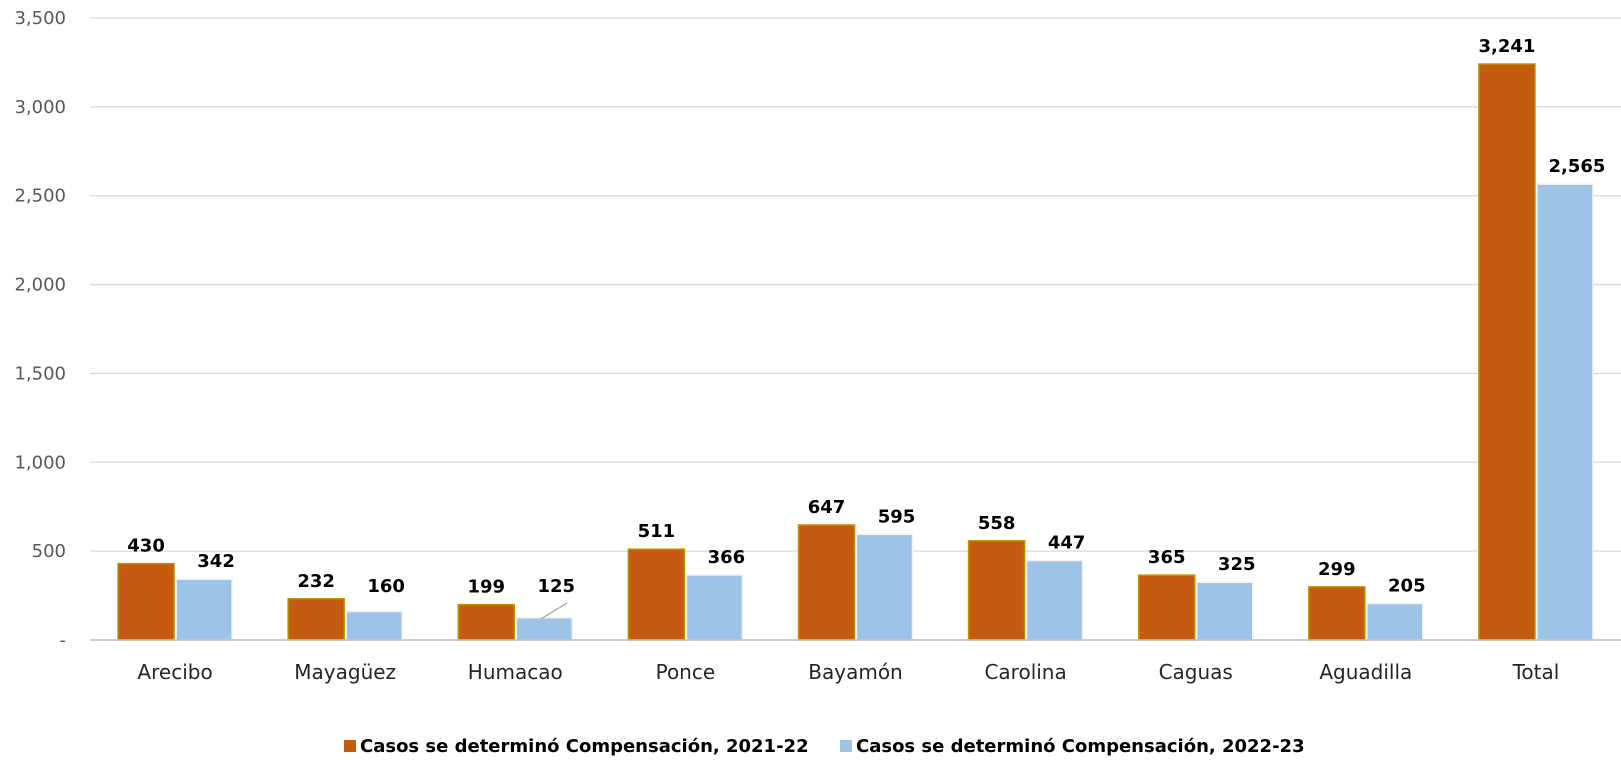  I want to click on legend-label: Casos se determinó Compensación, 2021-22, so click(584, 746).